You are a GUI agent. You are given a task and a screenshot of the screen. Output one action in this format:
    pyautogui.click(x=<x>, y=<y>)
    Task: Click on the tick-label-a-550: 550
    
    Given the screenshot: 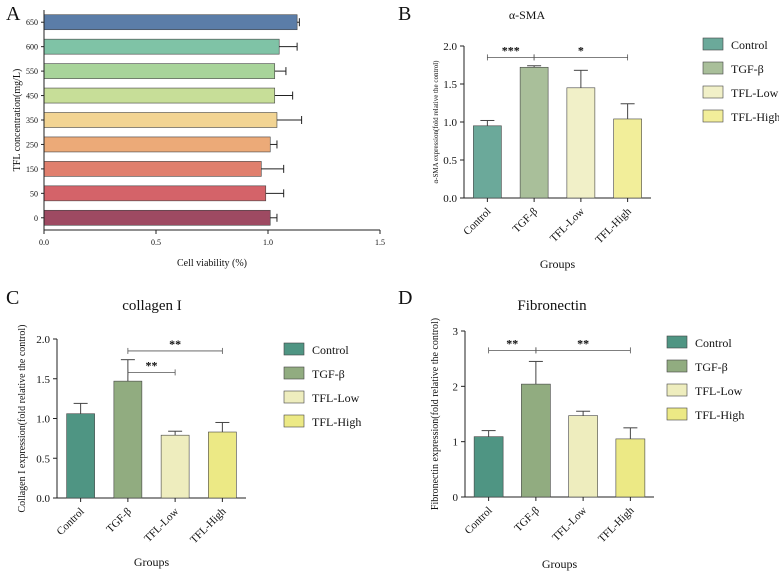 What is the action you would take?
    pyautogui.click(x=32, y=71)
    